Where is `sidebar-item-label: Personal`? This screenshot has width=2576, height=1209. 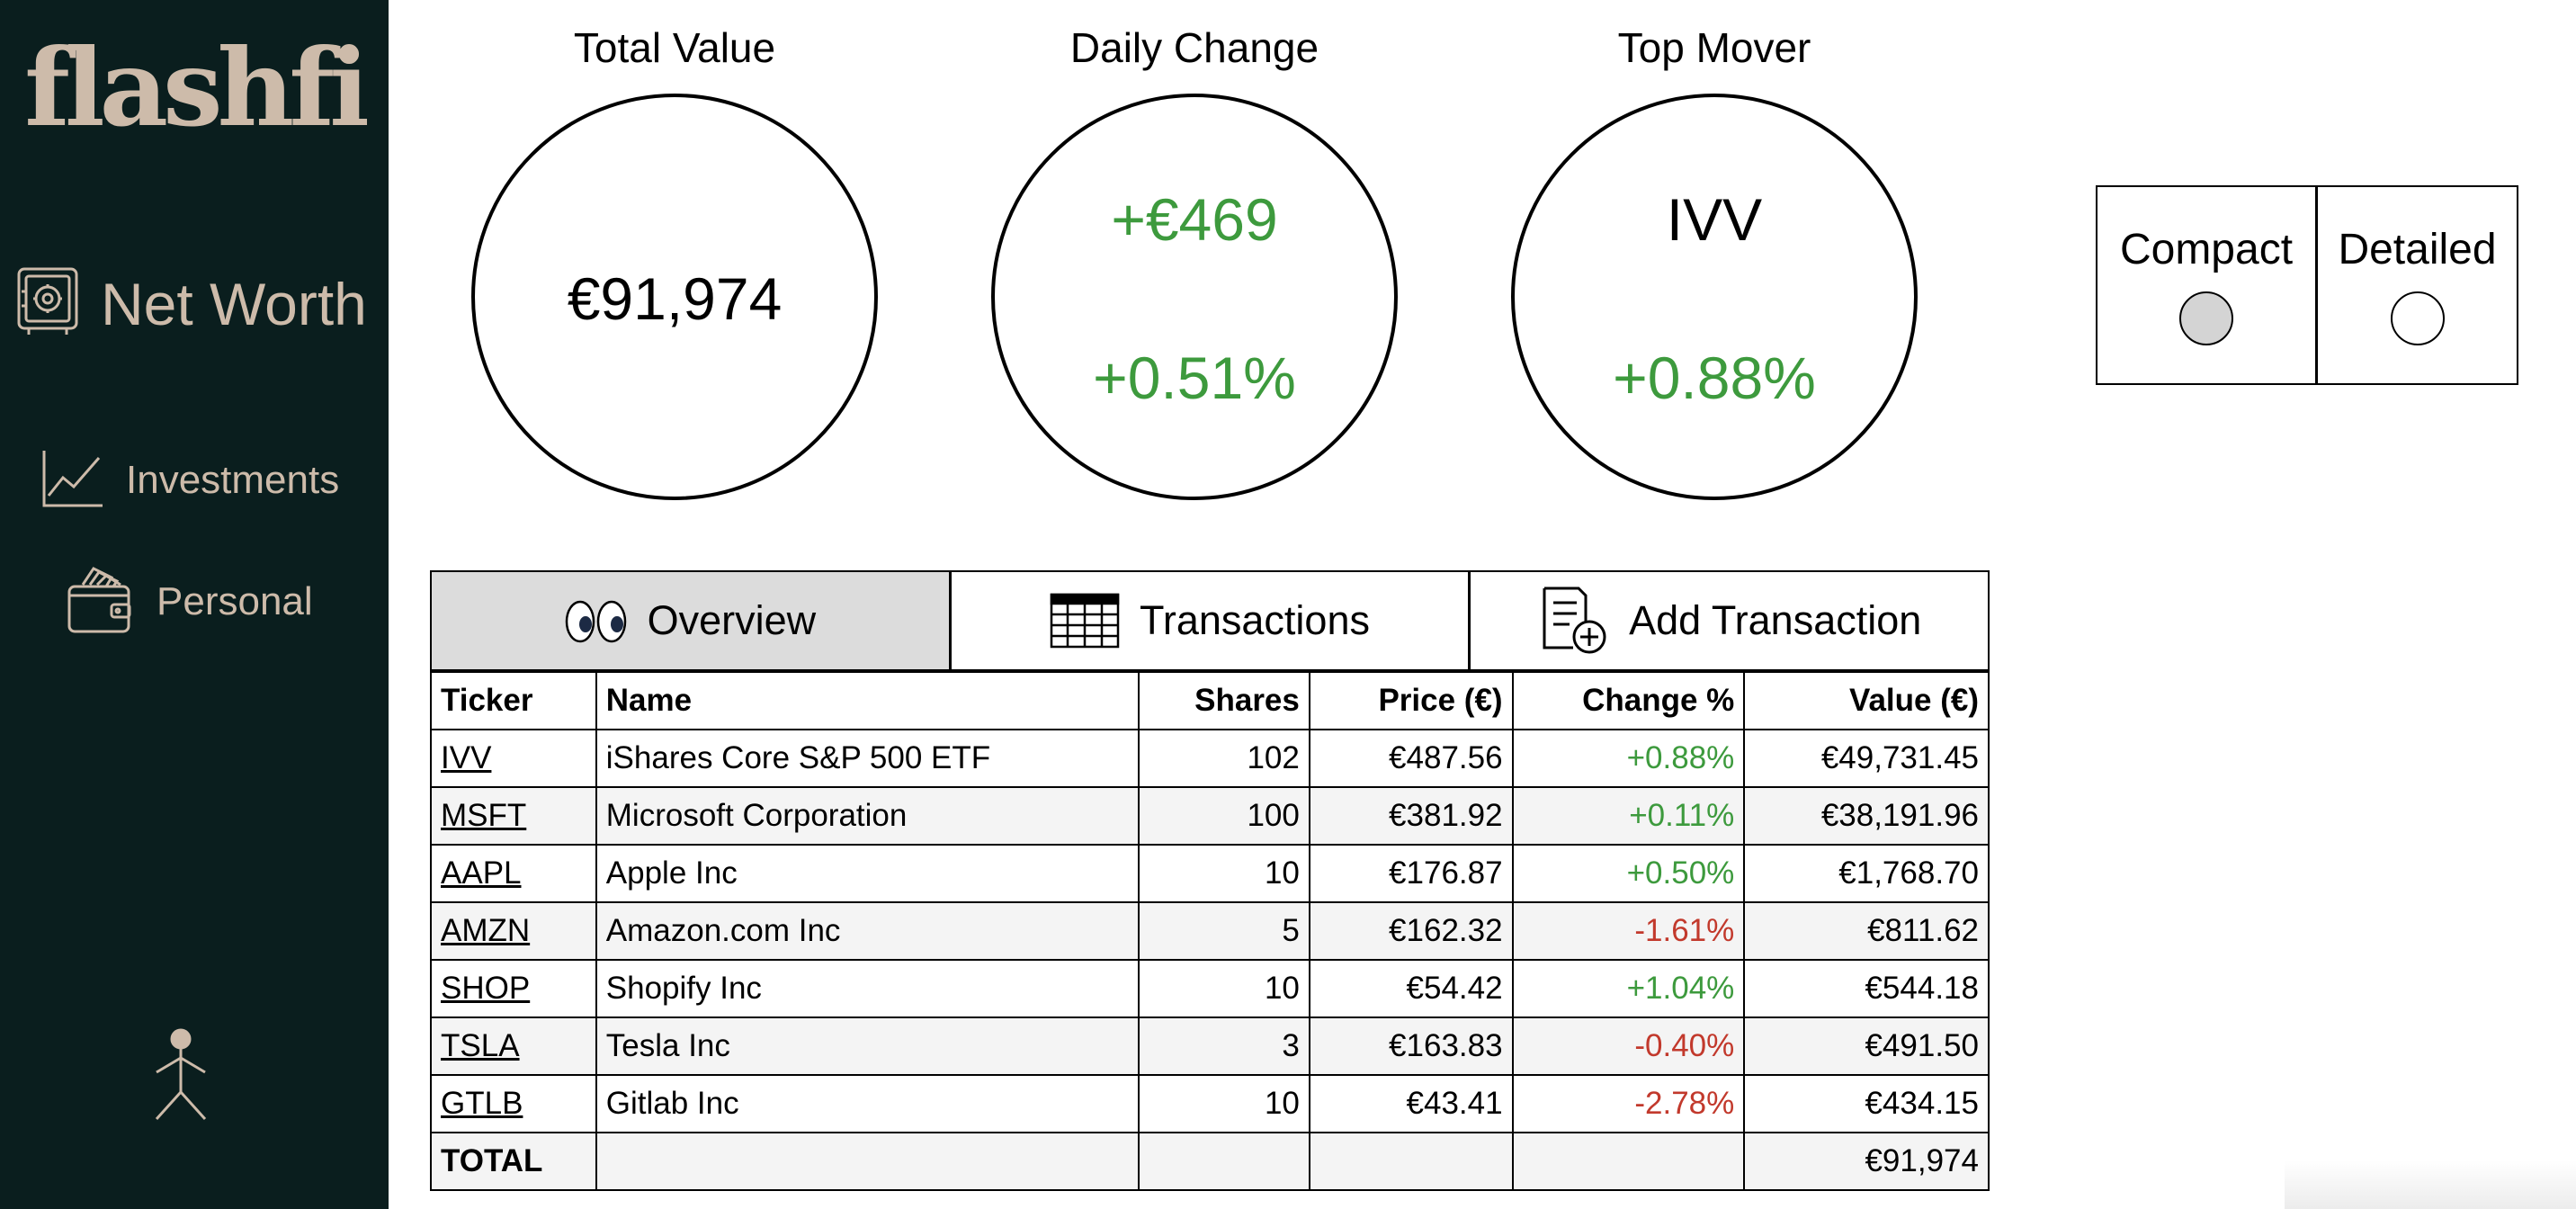 sidebar-item-label: Personal is located at coordinates (235, 601).